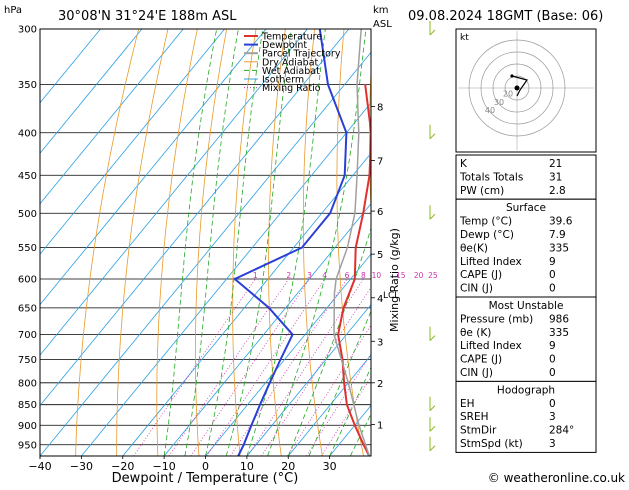 Image resolution: width=629 pixels, height=490 pixels. I want to click on index-value: 9, so click(552, 262).